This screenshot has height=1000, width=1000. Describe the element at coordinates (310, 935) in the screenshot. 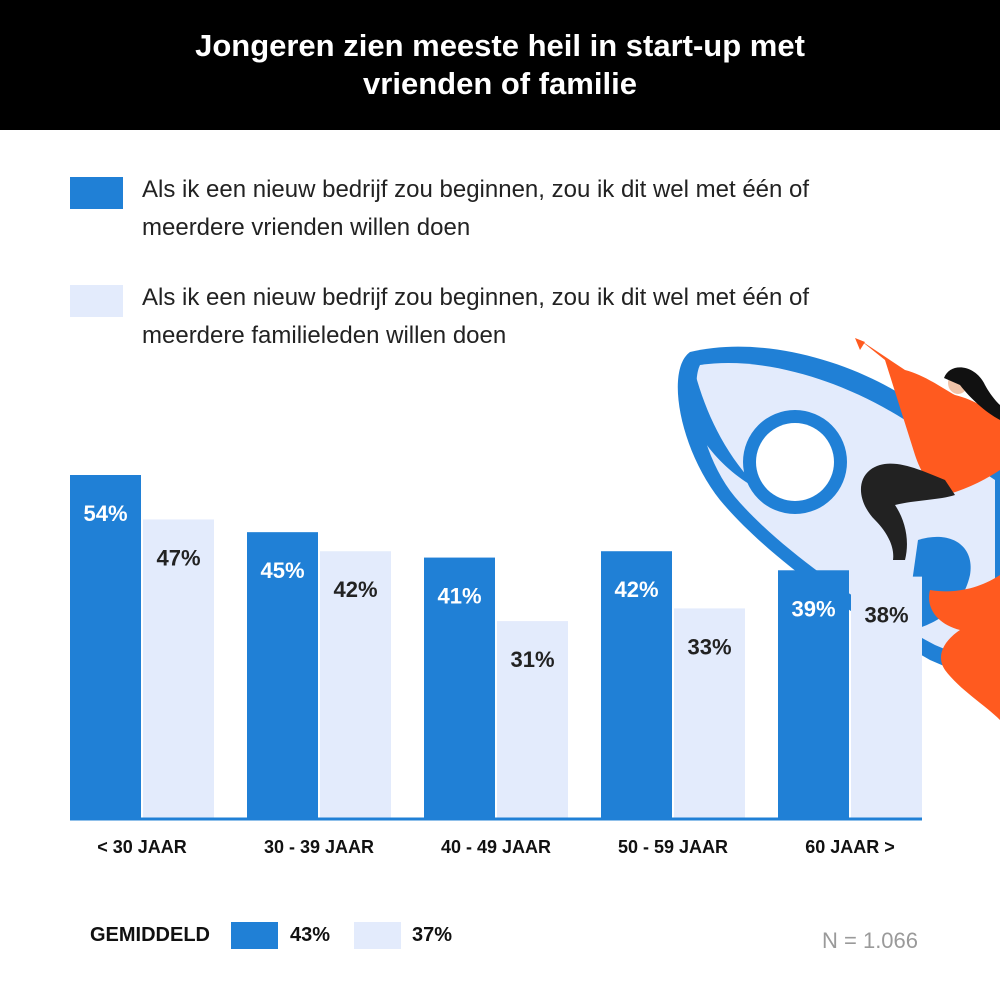

I see `average-value-vrienden: 43%` at that location.